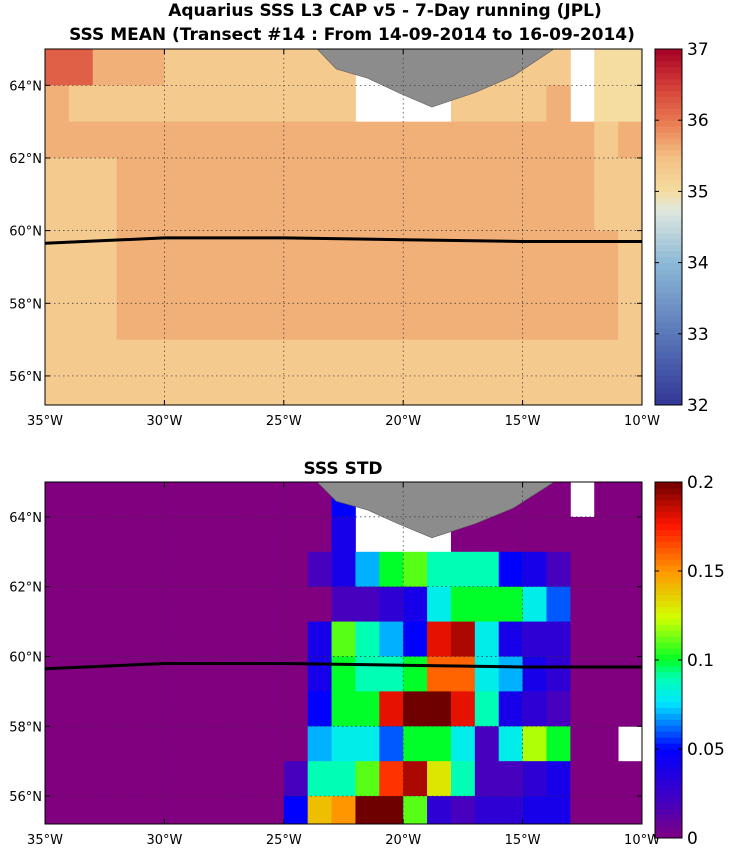 Image resolution: width=731 pixels, height=861 pixels. What do you see at coordinates (25, 377) in the screenshot?
I see `y-tick-label: 56°N` at bounding box center [25, 377].